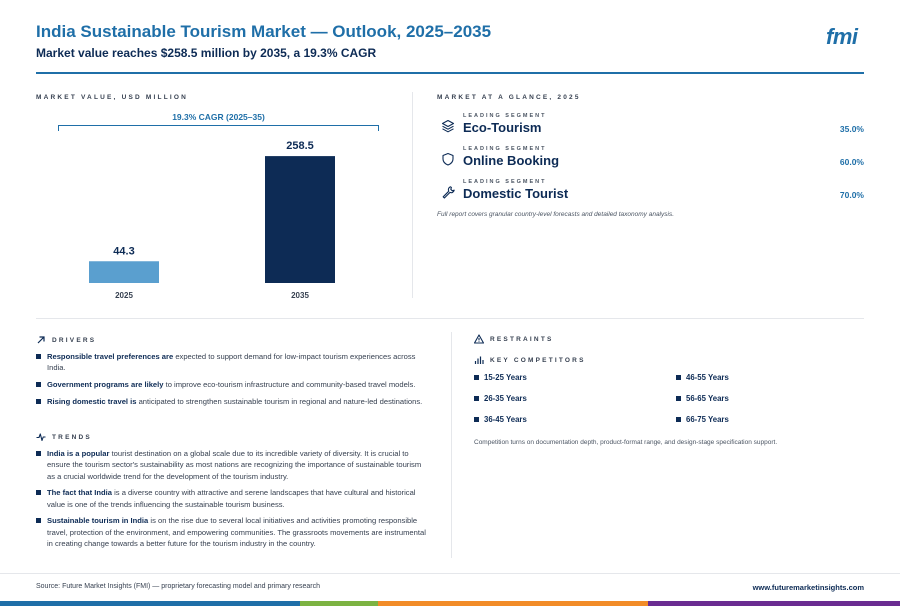 The image size is (900, 606). Describe the element at coordinates (124, 272) in the screenshot. I see `bar-2025` at that location.